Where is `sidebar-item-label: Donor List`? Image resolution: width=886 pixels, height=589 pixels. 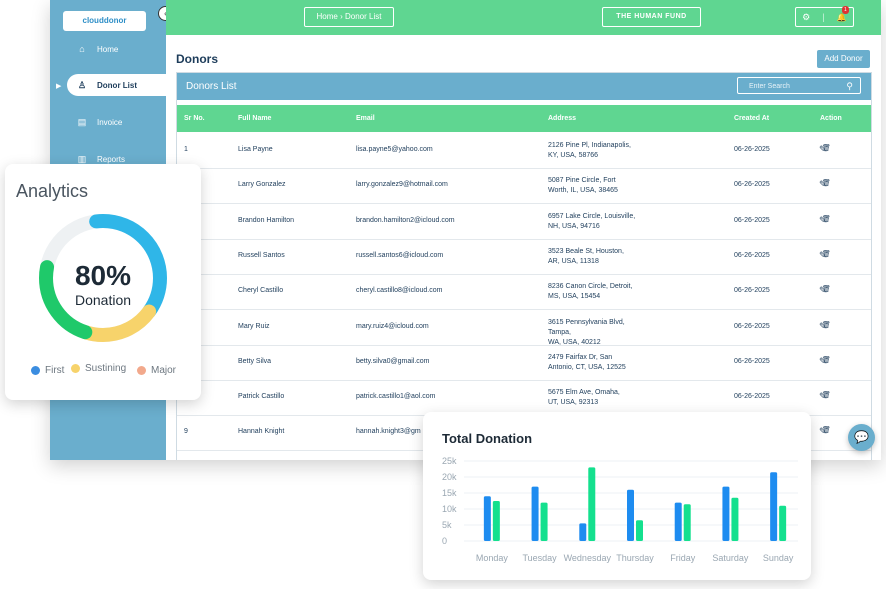
sidebar-item-label: Donor List is located at coordinates (117, 85).